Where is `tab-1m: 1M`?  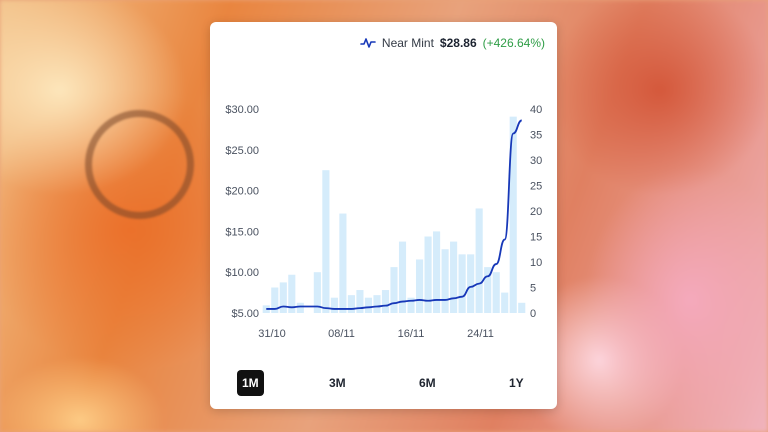
tab-1m: 1M is located at coordinates (250, 383).